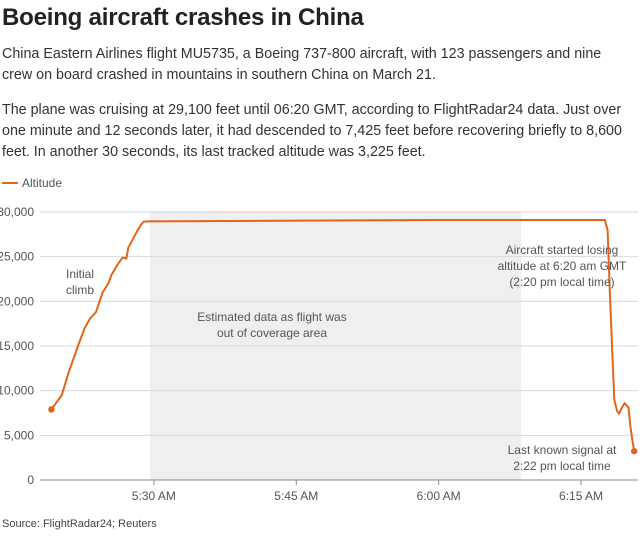 This screenshot has height=536, width=640. Describe the element at coordinates (17, 346) in the screenshot. I see `y-tick-label: 15,000` at that location.